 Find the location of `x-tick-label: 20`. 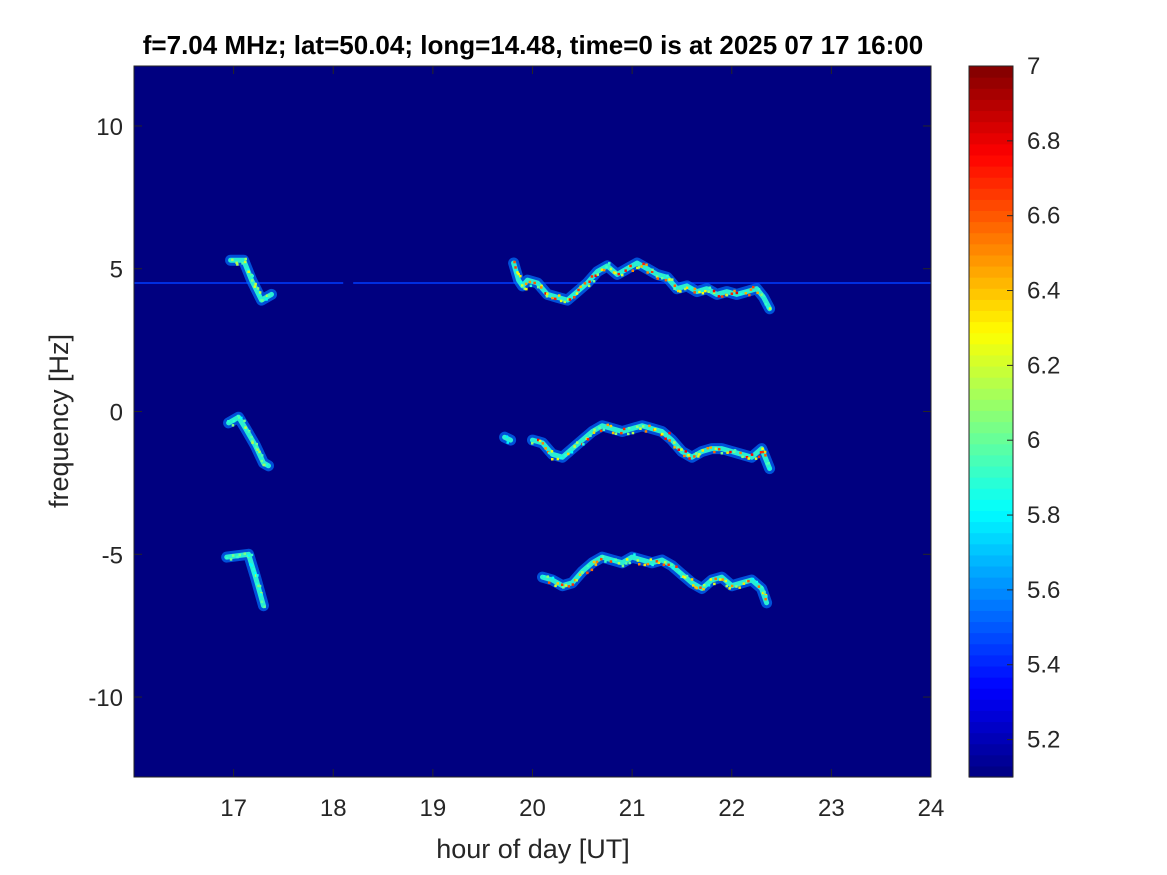

x-tick-label: 20 is located at coordinates (532, 808).